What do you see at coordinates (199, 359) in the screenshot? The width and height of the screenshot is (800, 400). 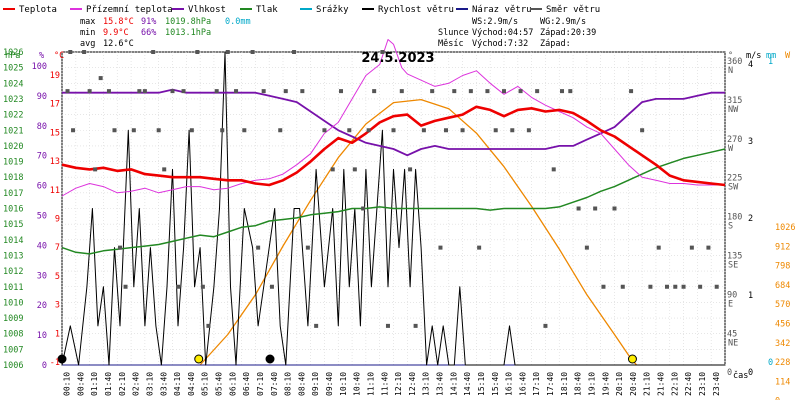 I see `sunrise-marker` at bounding box center [199, 359].